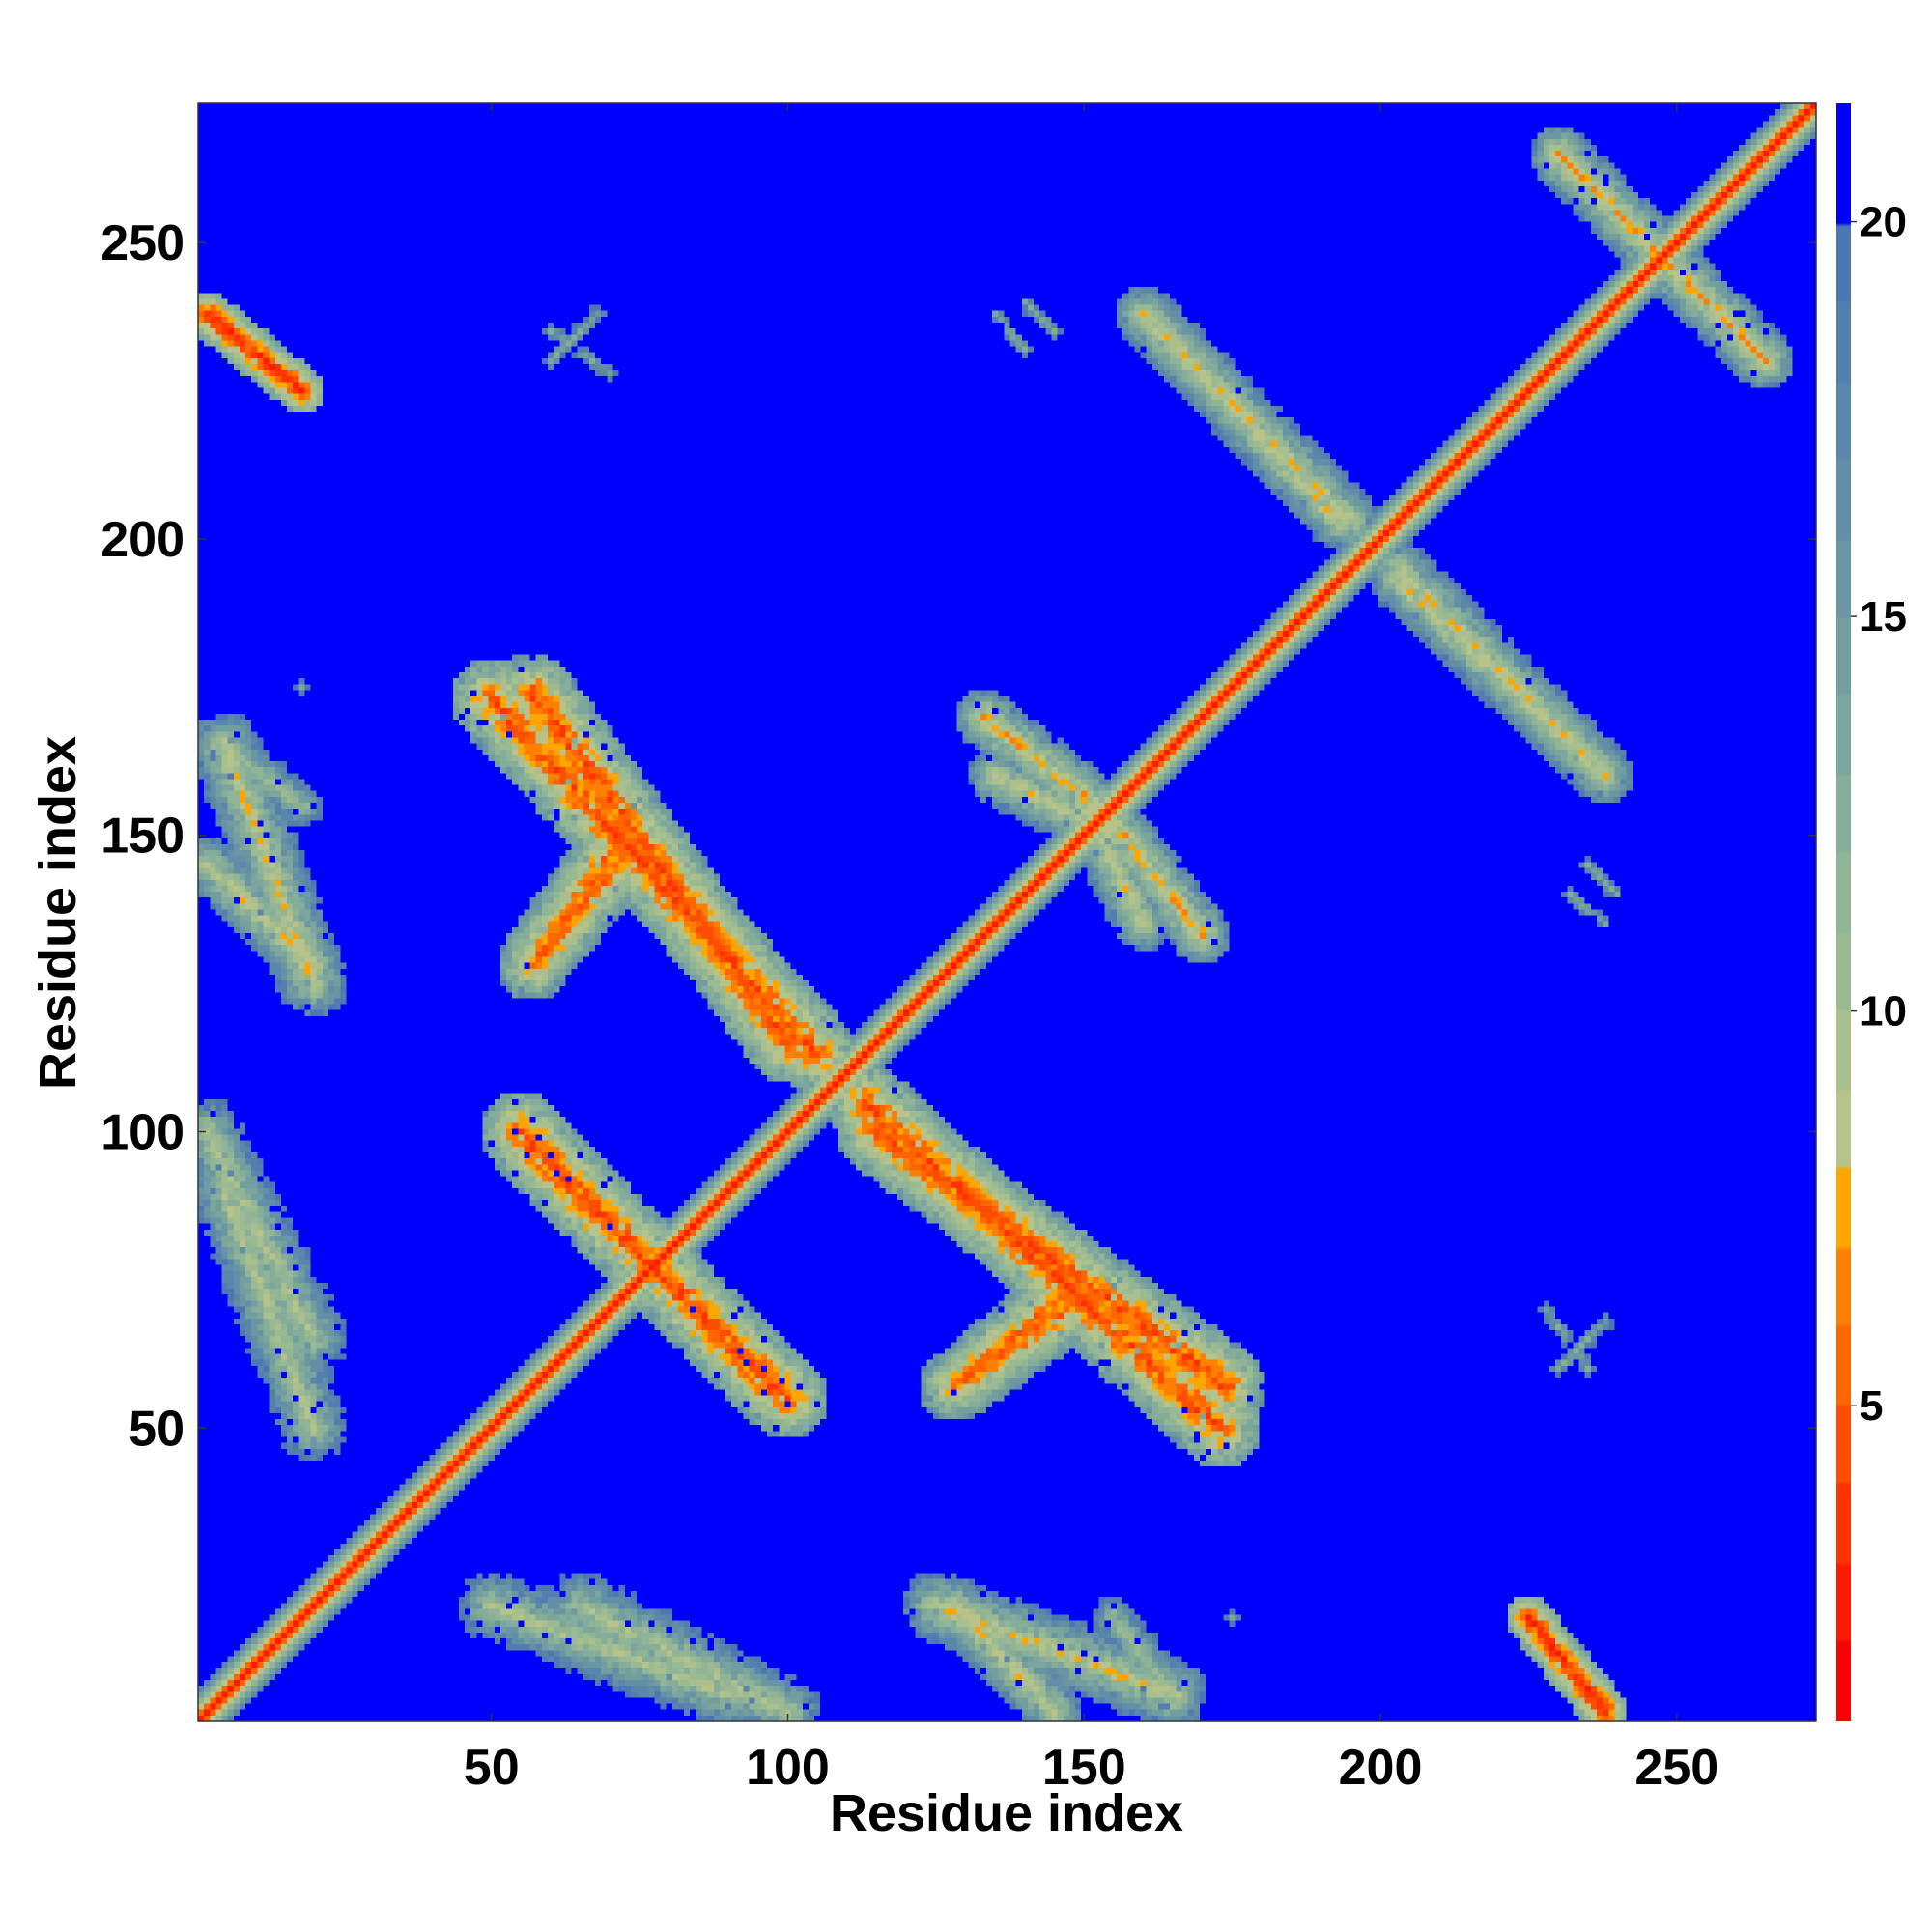  I want to click on x-tick-label: 250, so click(1676, 1768).